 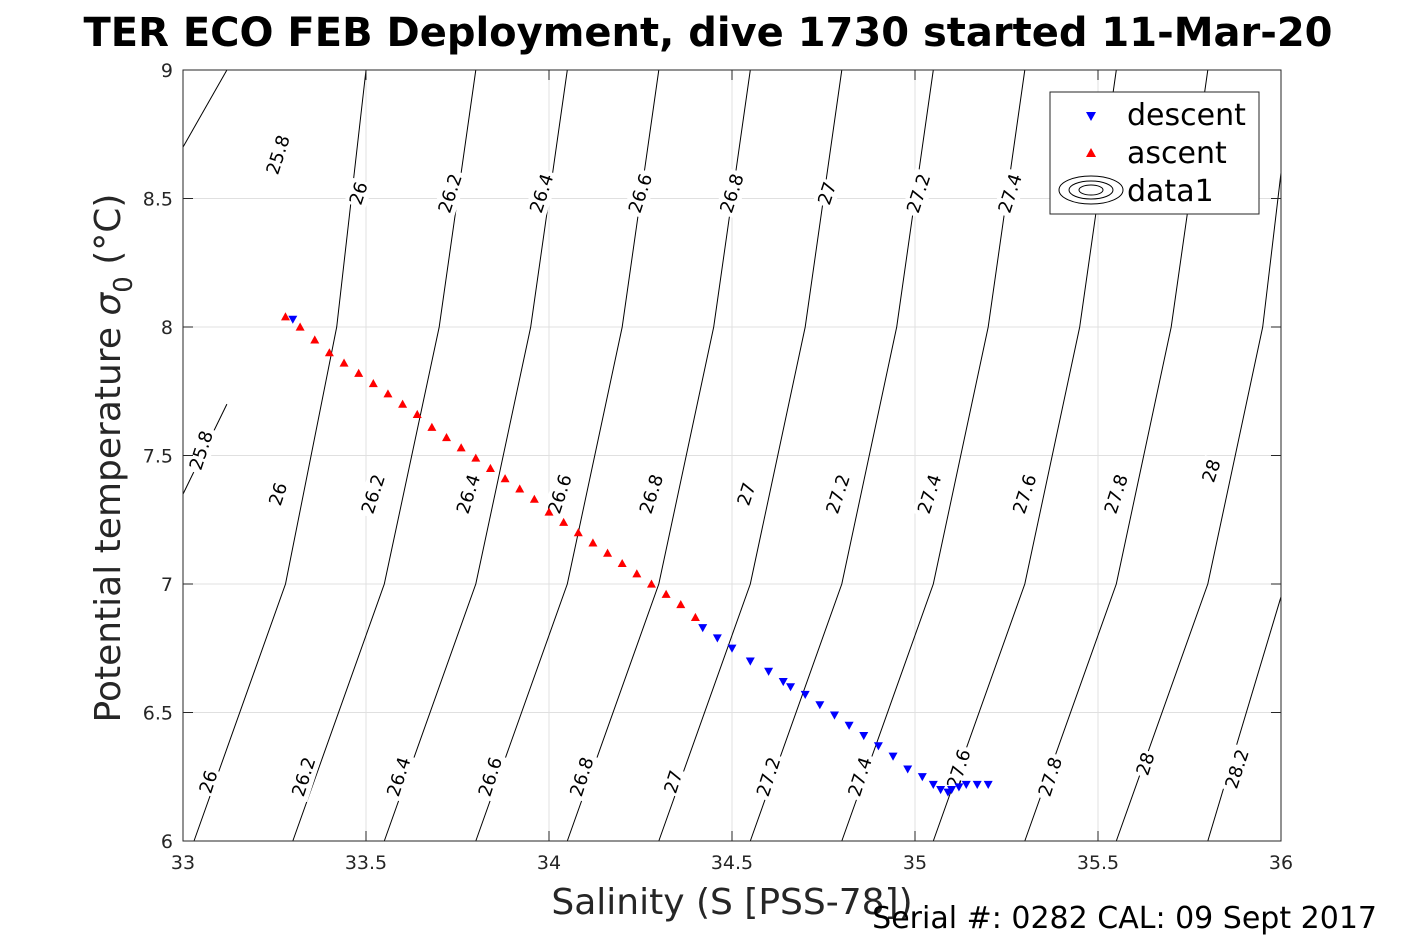 I want to click on x-tick-label: 33, so click(x=183, y=863).